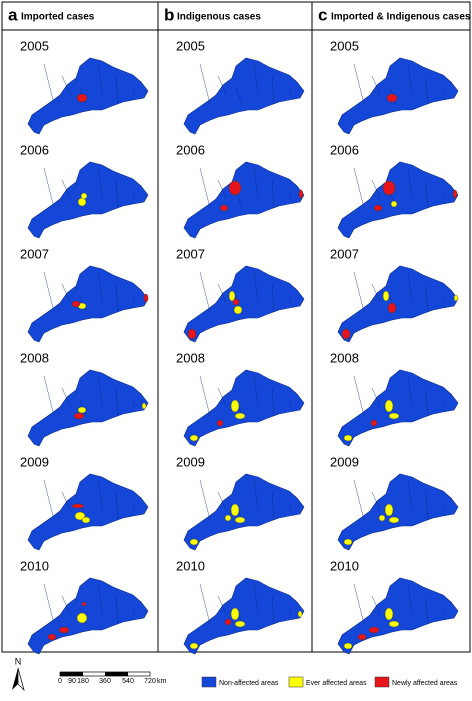 This screenshot has width=472, height=701. Describe the element at coordinates (219, 17) in the screenshot. I see `column-title: Indigenous cases` at that location.